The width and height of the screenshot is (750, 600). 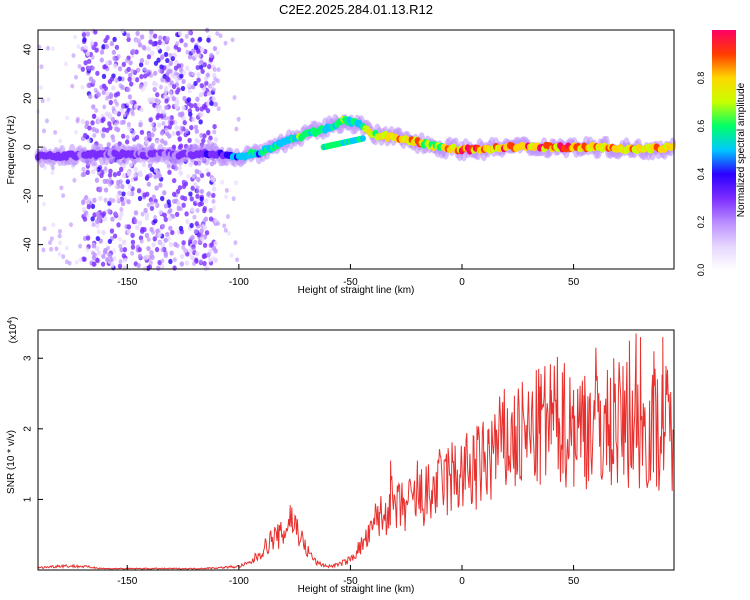 I want to click on snr-xlabel: Height of straight line (km), so click(x=356, y=589).